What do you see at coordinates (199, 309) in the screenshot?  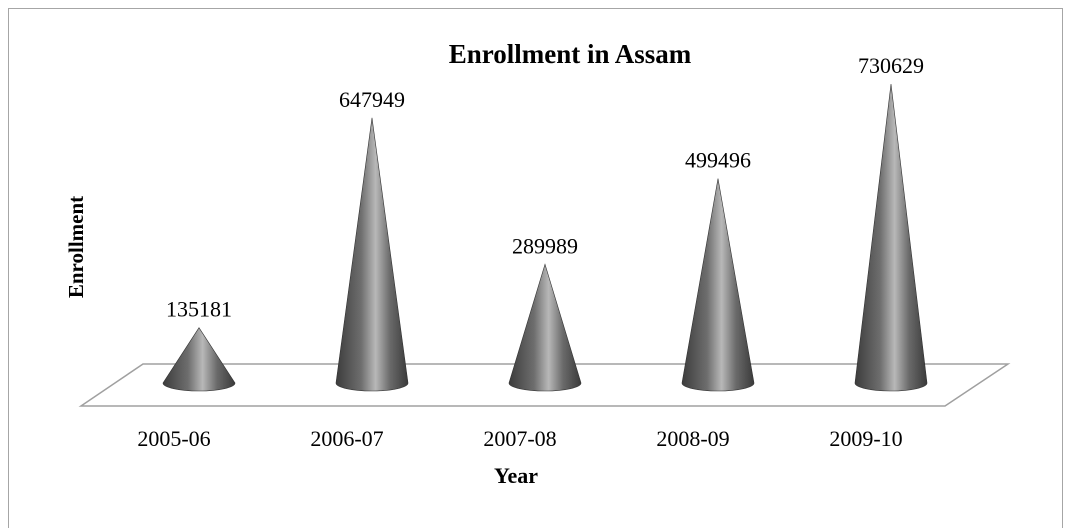 I see `data-label-2005-06: 135181` at bounding box center [199, 309].